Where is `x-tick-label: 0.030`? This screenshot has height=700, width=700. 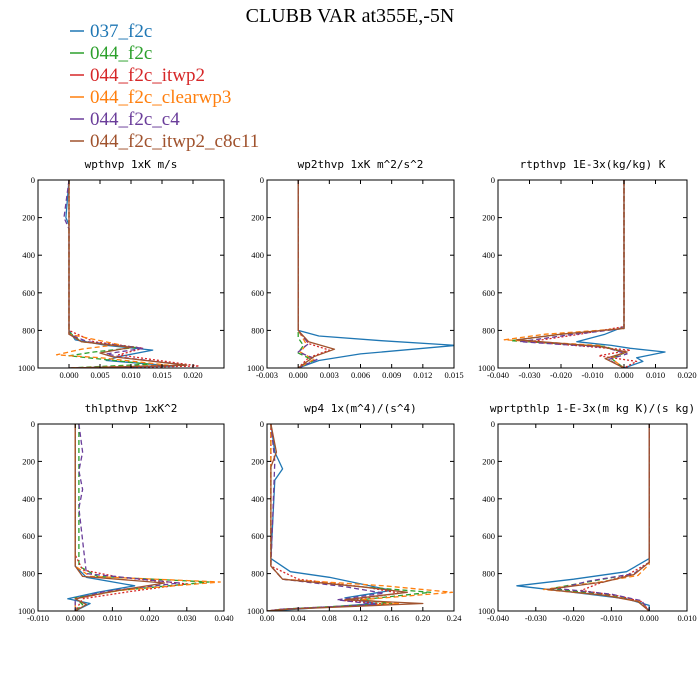 x-tick-label: 0.030 is located at coordinates (186, 618).